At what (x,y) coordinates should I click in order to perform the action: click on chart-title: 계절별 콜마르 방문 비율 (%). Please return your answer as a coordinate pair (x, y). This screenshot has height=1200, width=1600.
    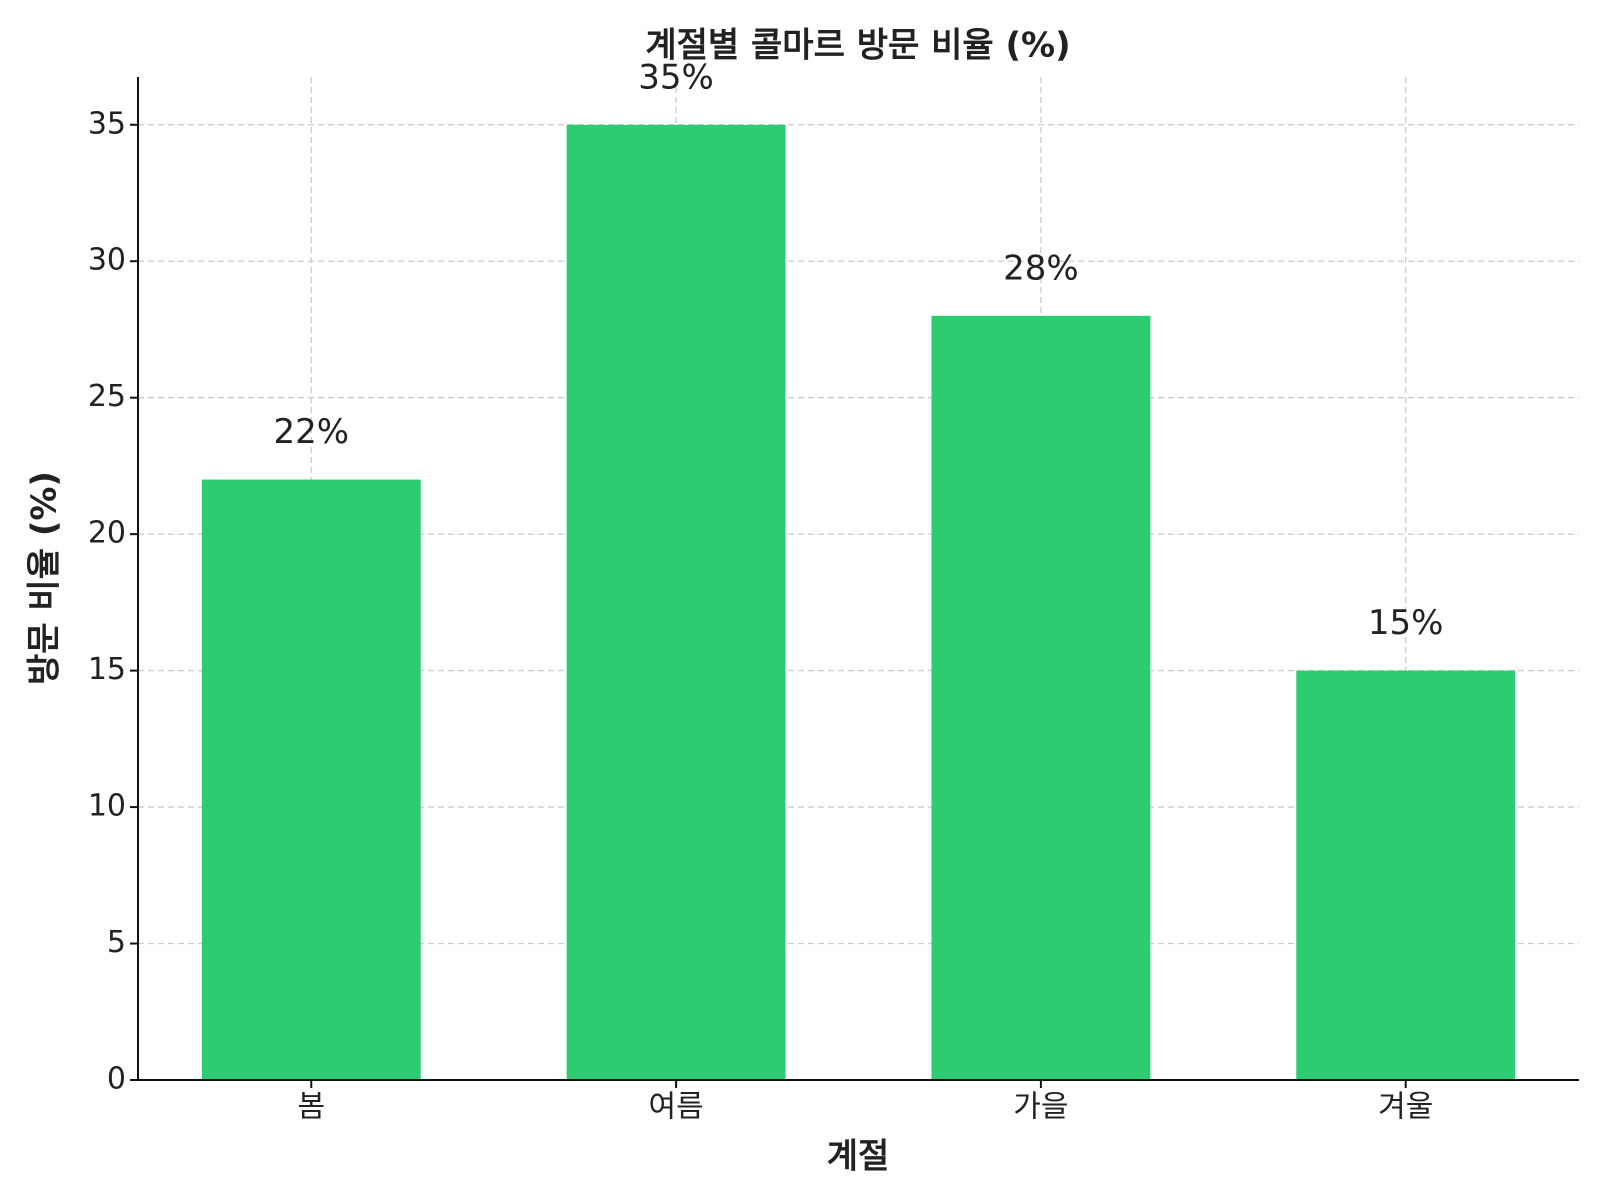
    Looking at the image, I should click on (857, 46).